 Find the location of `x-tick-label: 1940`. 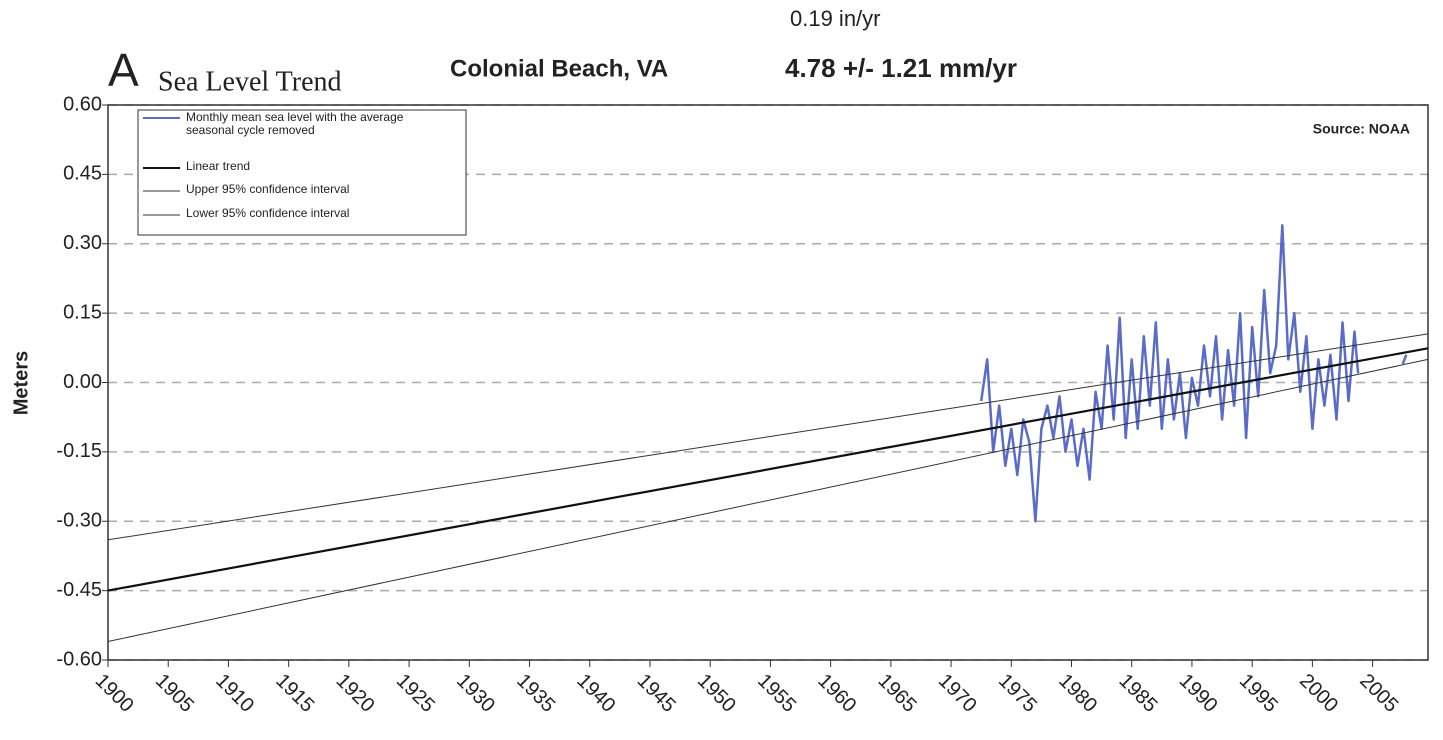

x-tick-label: 1940 is located at coordinates (595, 693).